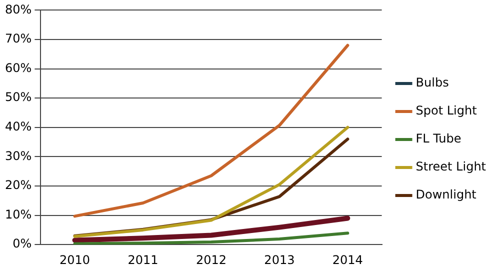 The width and height of the screenshot is (500, 273). Describe the element at coordinates (446, 195) in the screenshot. I see `legend-label: Downlight` at that location.